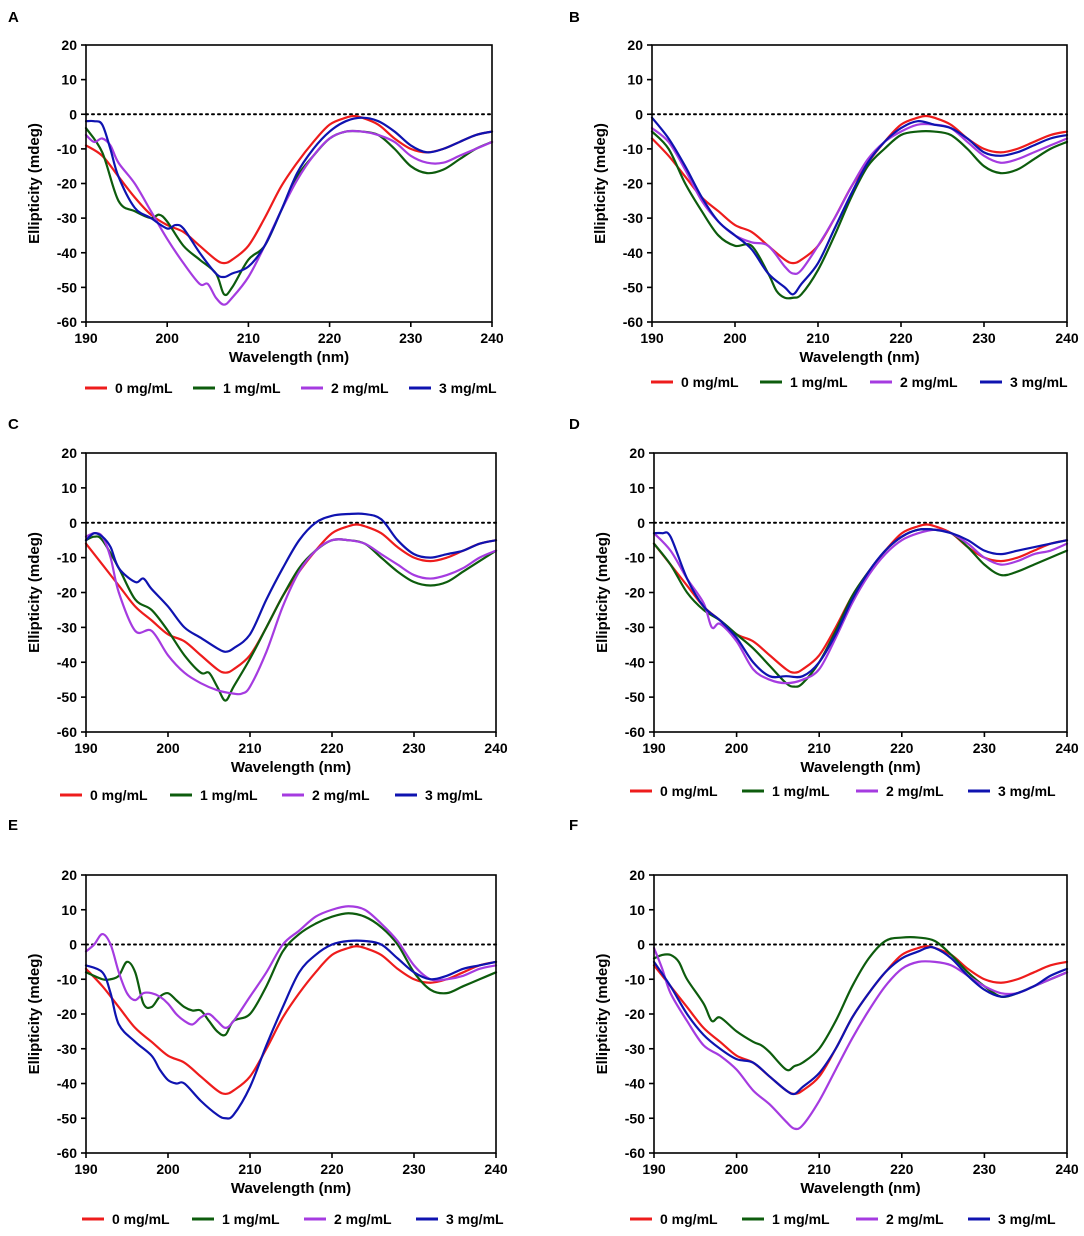 Image resolution: width=1084 pixels, height=1236 pixels. What do you see at coordinates (573, 825) in the screenshot?
I see `panel-letter: F` at bounding box center [573, 825].